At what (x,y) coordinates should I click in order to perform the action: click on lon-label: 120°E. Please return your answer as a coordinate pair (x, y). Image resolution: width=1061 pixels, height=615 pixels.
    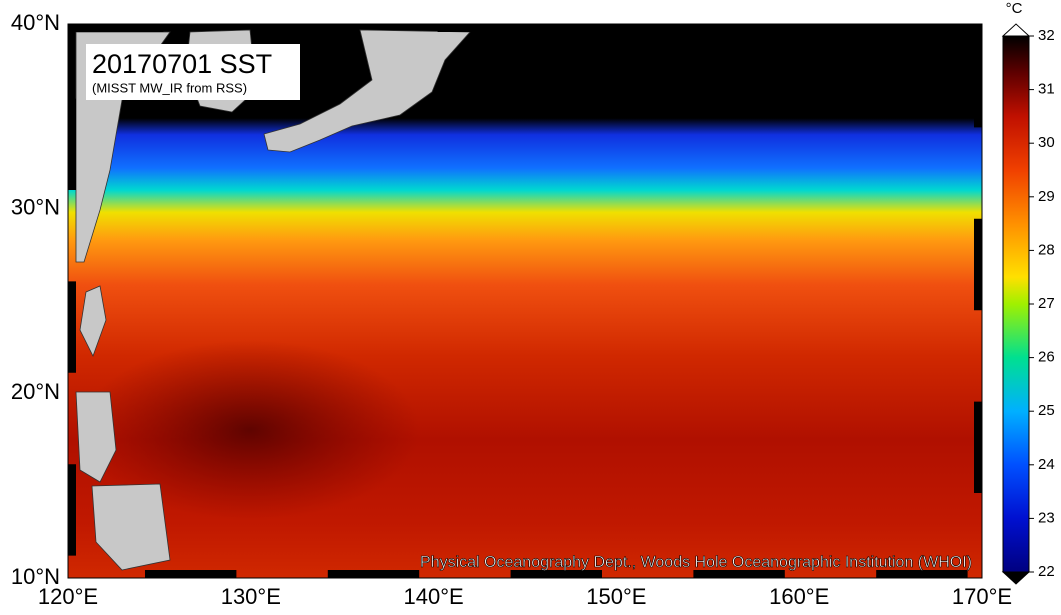
    Looking at the image, I should click on (68, 596).